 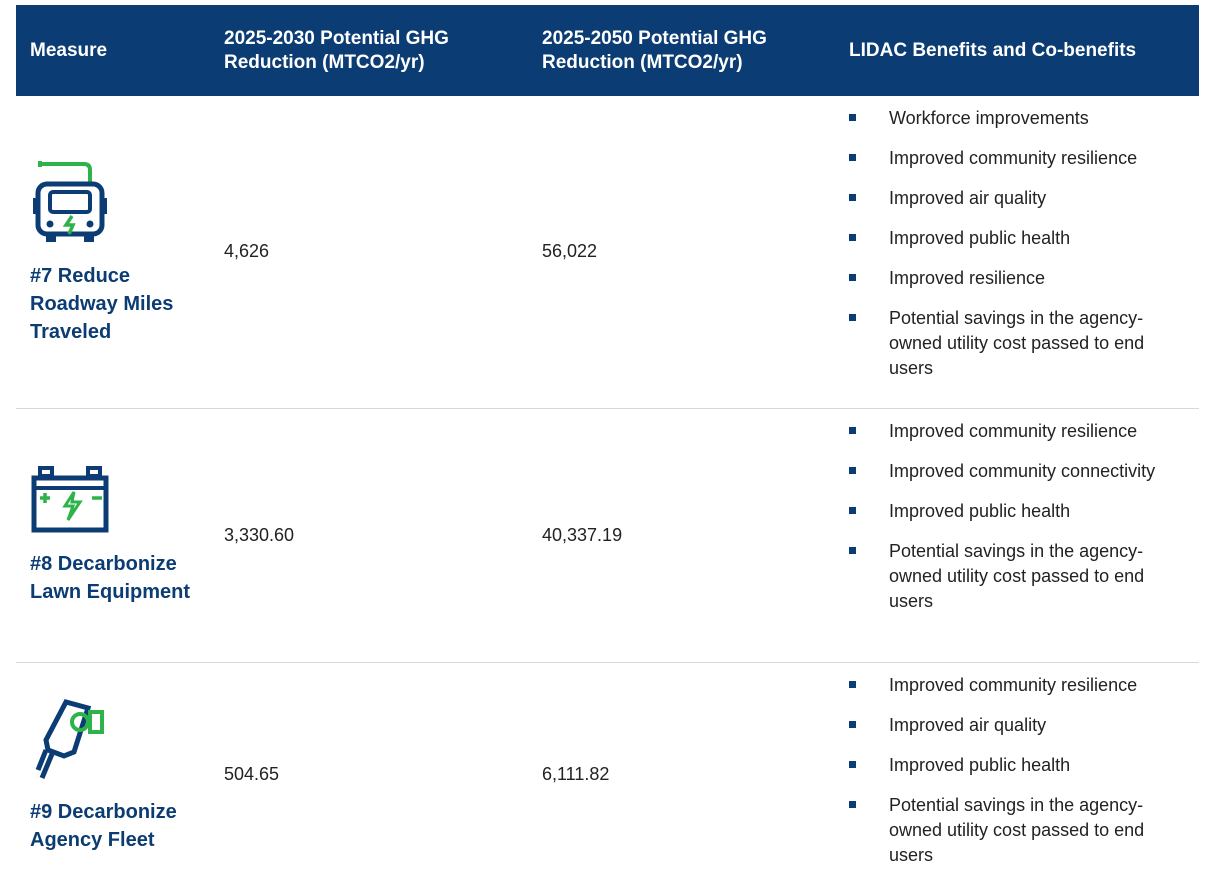 I want to click on measure-name: #8 Decarbonize Lawn Equipment, so click(x=110, y=578).